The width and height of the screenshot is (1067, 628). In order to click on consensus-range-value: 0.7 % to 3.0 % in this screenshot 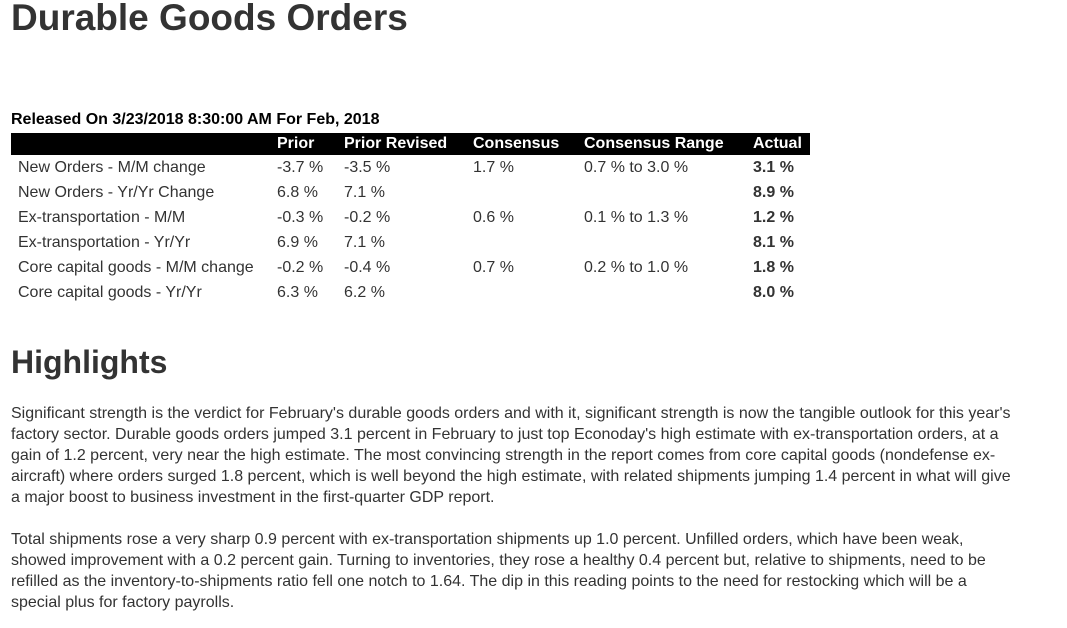, I will do `click(636, 167)`.